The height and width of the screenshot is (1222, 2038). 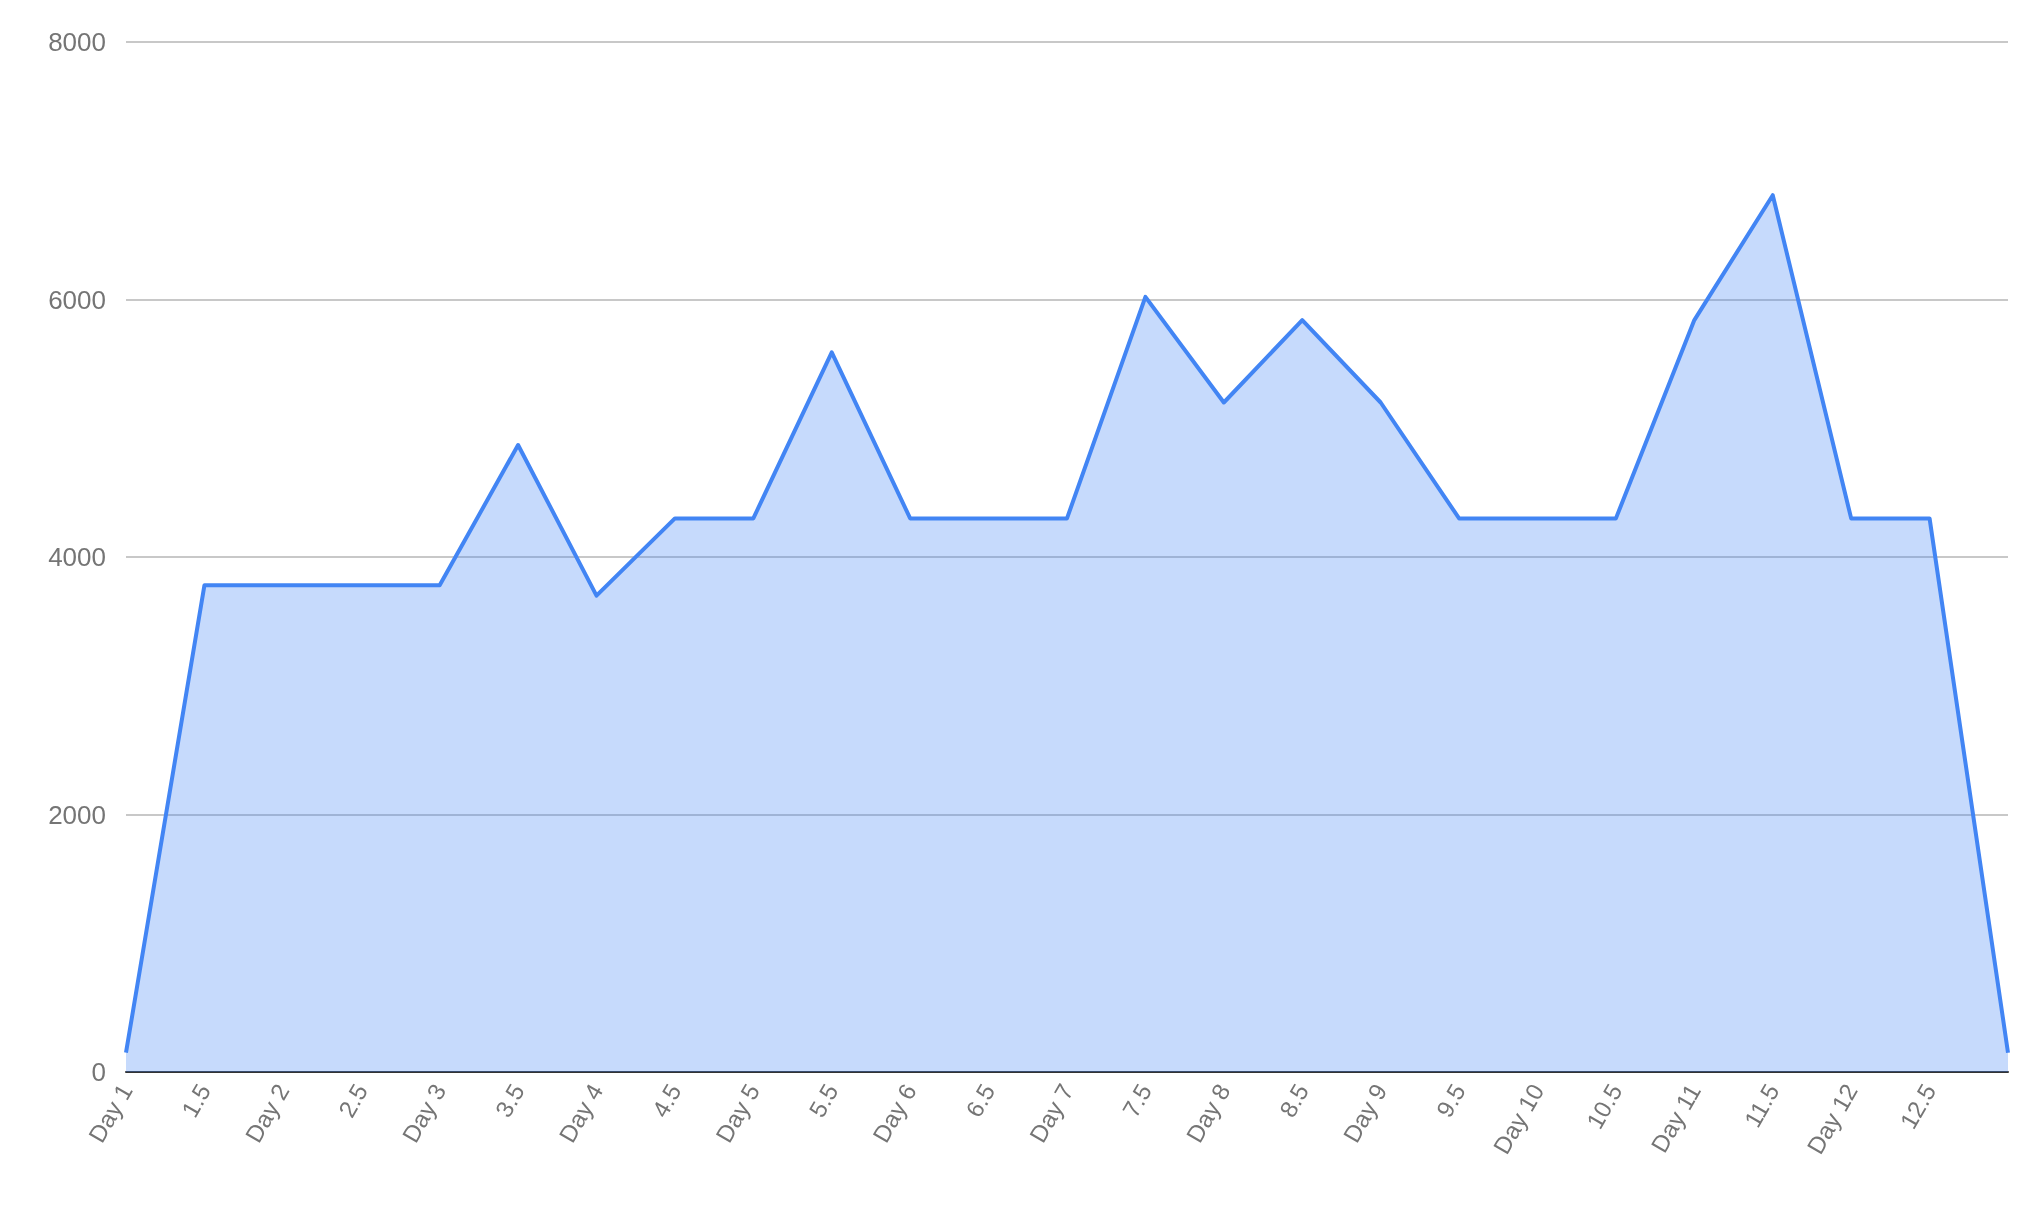 I want to click on x-tick-label: 3.5, so click(x=509, y=1100).